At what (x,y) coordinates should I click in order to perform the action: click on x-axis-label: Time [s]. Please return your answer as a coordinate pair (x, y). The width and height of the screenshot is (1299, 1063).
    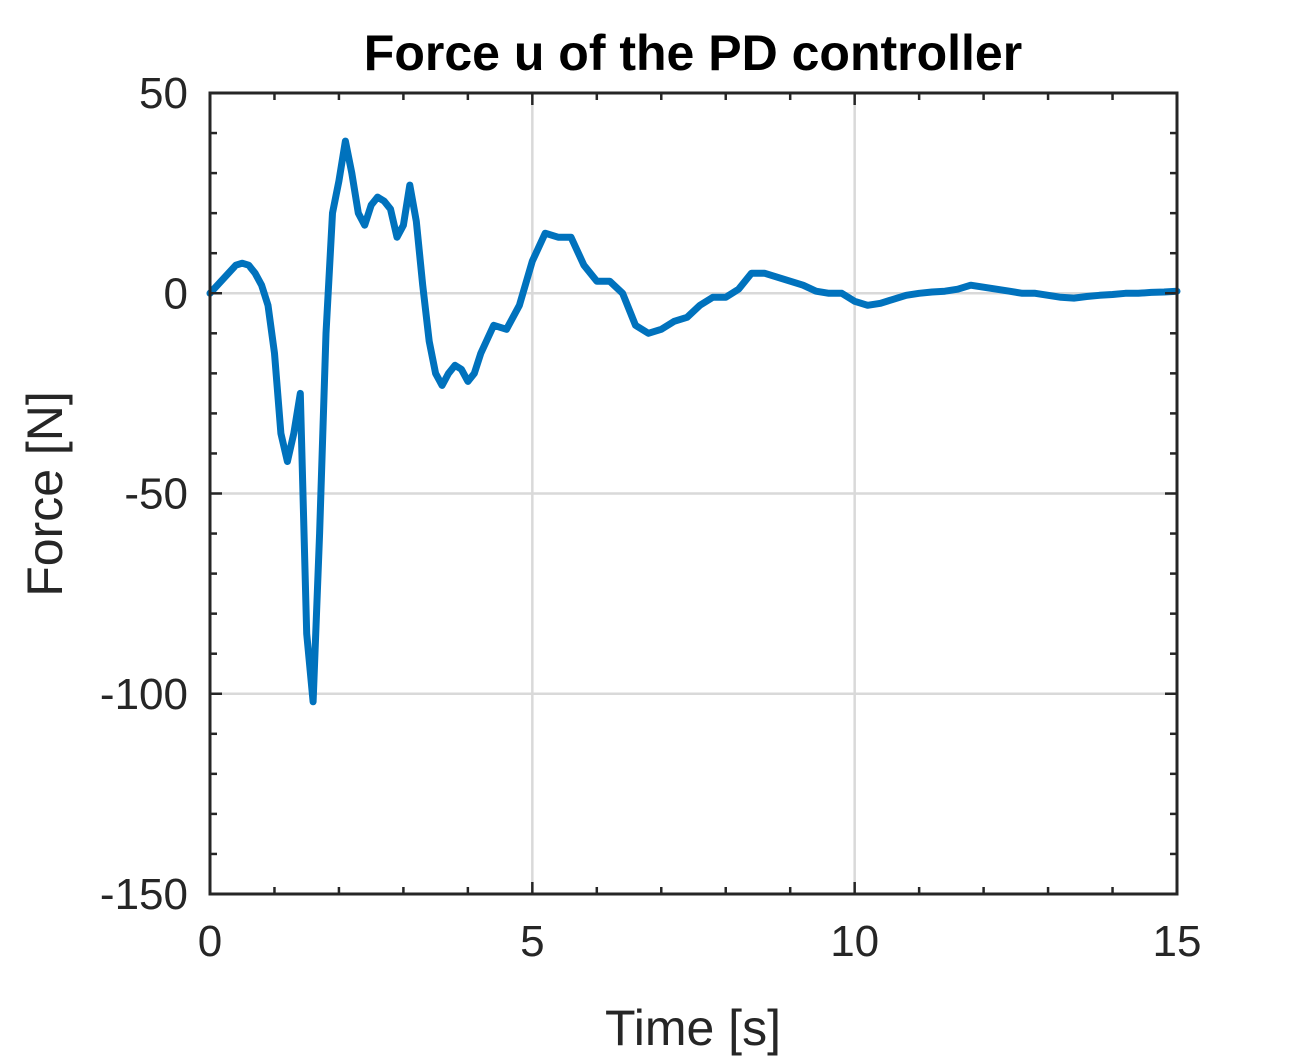
    Looking at the image, I should click on (693, 1028).